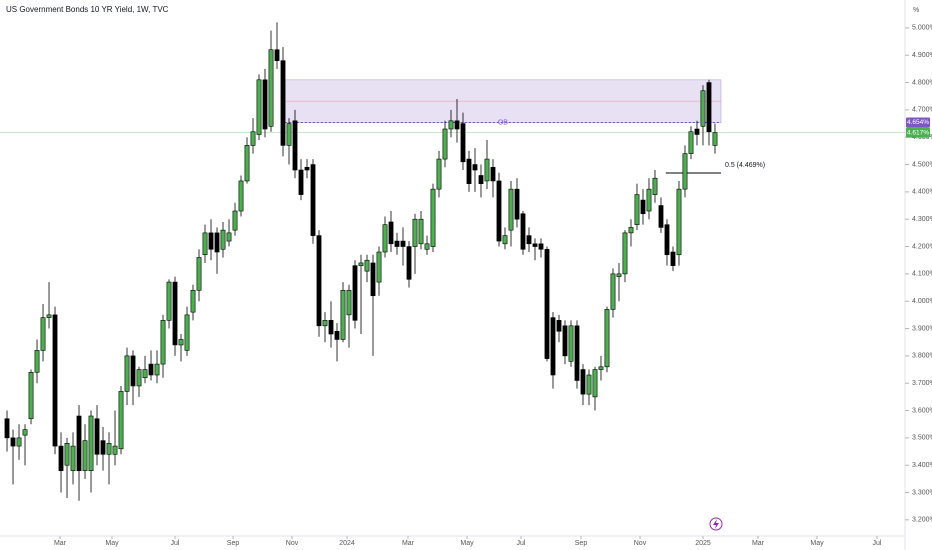 The image size is (932, 550). Describe the element at coordinates (87, 9) in the screenshot. I see `chart-title: US Government Bonds 10 YR Yield, 1W, TVC` at that location.